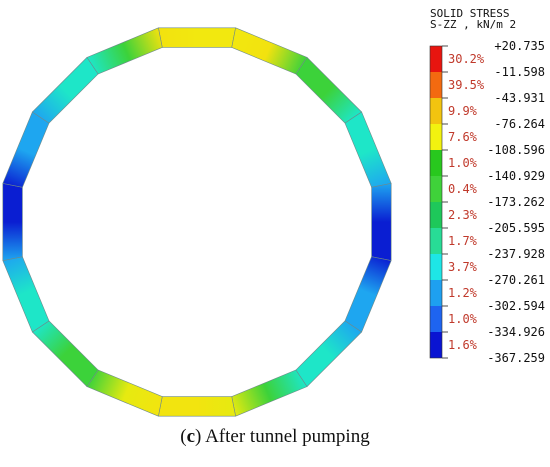 Image resolution: width=550 pixels, height=467 pixels. What do you see at coordinates (463, 345) in the screenshot?
I see `legend-percent: 1.6%` at bounding box center [463, 345].